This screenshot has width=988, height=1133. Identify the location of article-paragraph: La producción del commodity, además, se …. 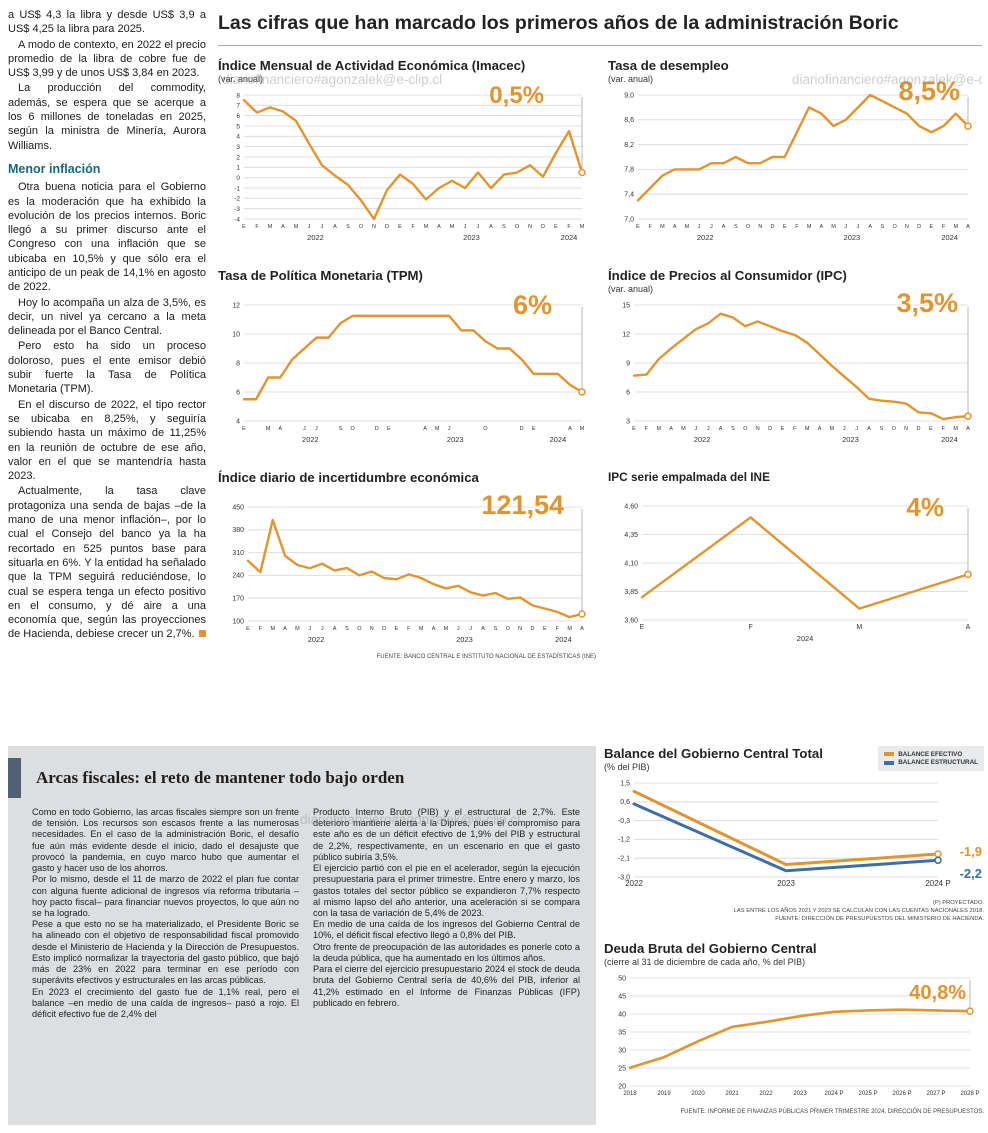
(107, 117).